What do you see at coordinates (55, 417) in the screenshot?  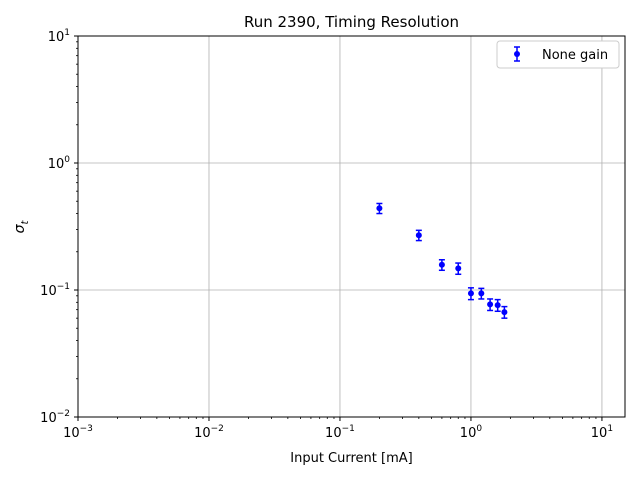 I see `y-tick-label: 10⁻²` at bounding box center [55, 417].